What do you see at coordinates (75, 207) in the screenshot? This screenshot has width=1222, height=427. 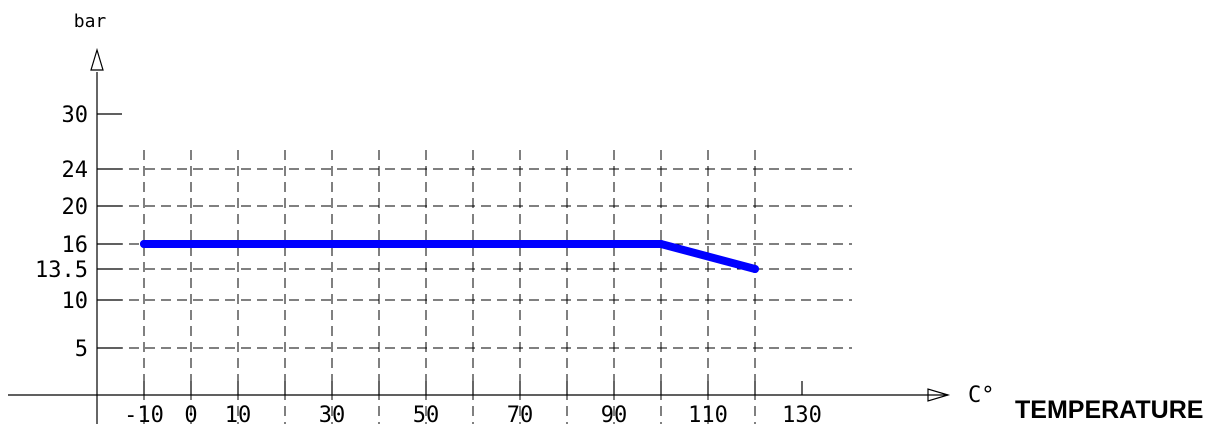 I see `y-tick-label: 20` at bounding box center [75, 207].